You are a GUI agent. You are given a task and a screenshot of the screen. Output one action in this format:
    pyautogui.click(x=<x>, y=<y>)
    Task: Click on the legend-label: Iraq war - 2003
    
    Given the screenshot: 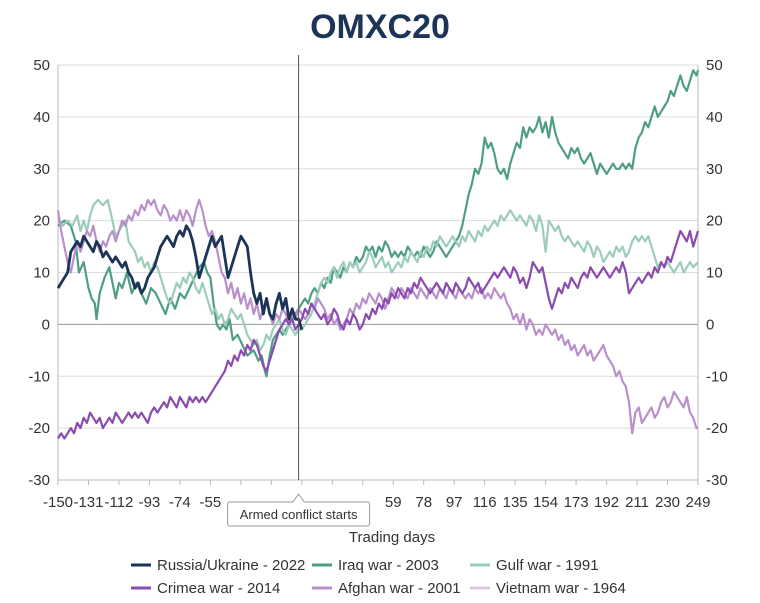 What is the action you would take?
    pyautogui.click(x=388, y=565)
    